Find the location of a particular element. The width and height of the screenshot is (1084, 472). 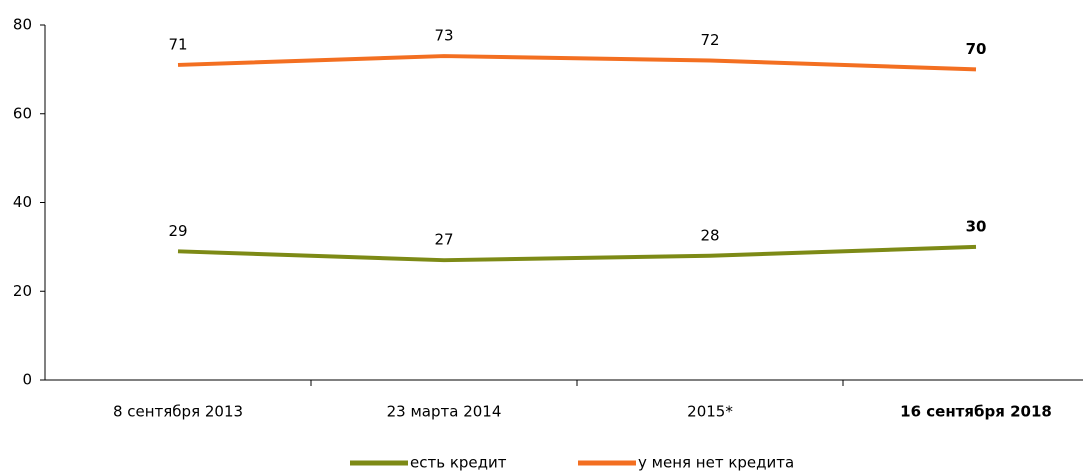

data-label: 28 is located at coordinates (709, 235).